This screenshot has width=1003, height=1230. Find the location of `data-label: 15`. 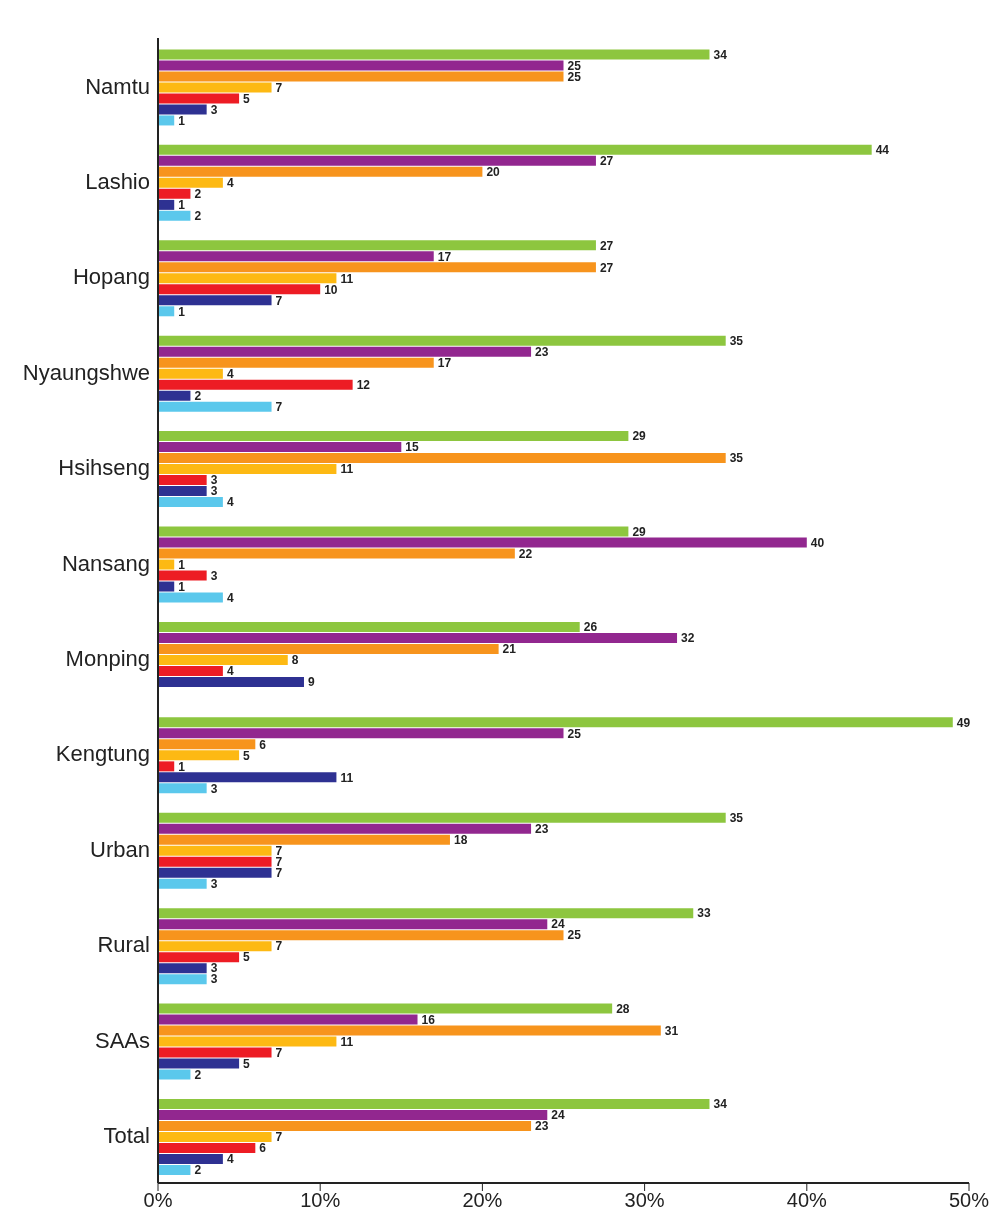

data-label: 15 is located at coordinates (412, 447).